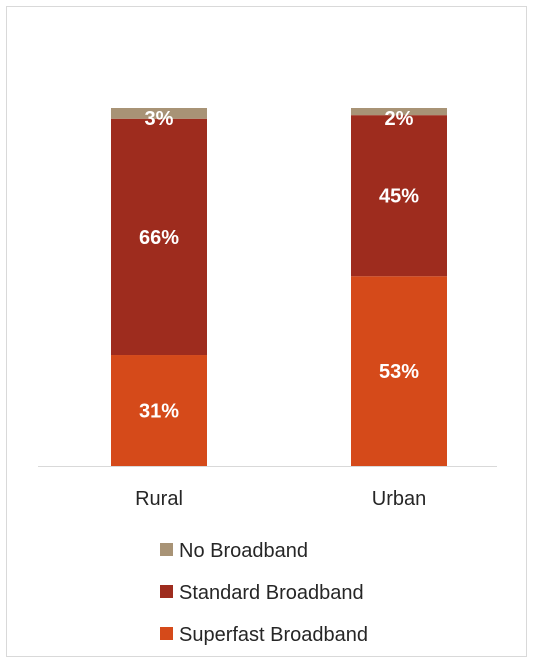 The width and height of the screenshot is (535, 663). I want to click on data-label: 53%, so click(399, 372).